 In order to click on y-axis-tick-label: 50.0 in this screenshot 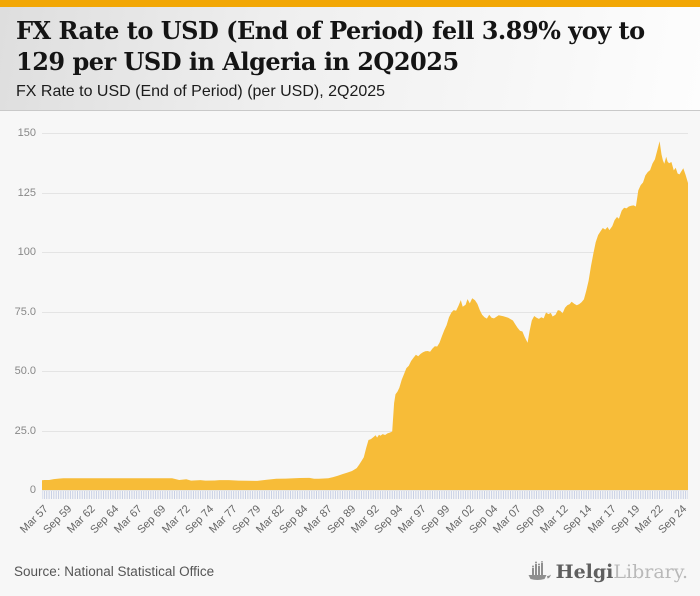, I will do `click(25, 371)`.